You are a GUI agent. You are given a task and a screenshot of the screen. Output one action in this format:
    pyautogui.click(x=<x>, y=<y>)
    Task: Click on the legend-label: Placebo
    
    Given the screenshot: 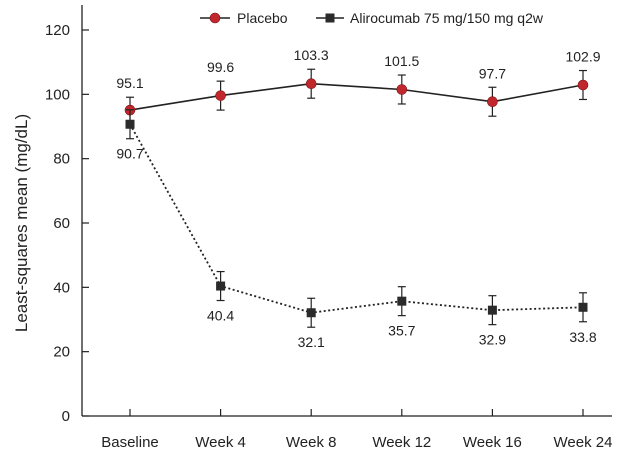 What is the action you would take?
    pyautogui.click(x=262, y=18)
    